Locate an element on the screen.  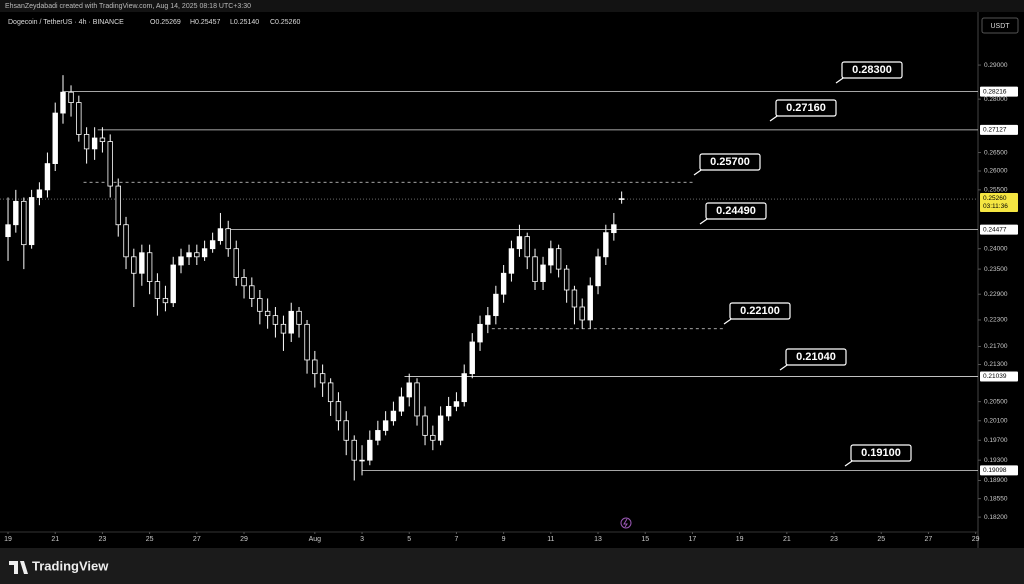
ohlc-value: L0.25140 is located at coordinates (244, 22).